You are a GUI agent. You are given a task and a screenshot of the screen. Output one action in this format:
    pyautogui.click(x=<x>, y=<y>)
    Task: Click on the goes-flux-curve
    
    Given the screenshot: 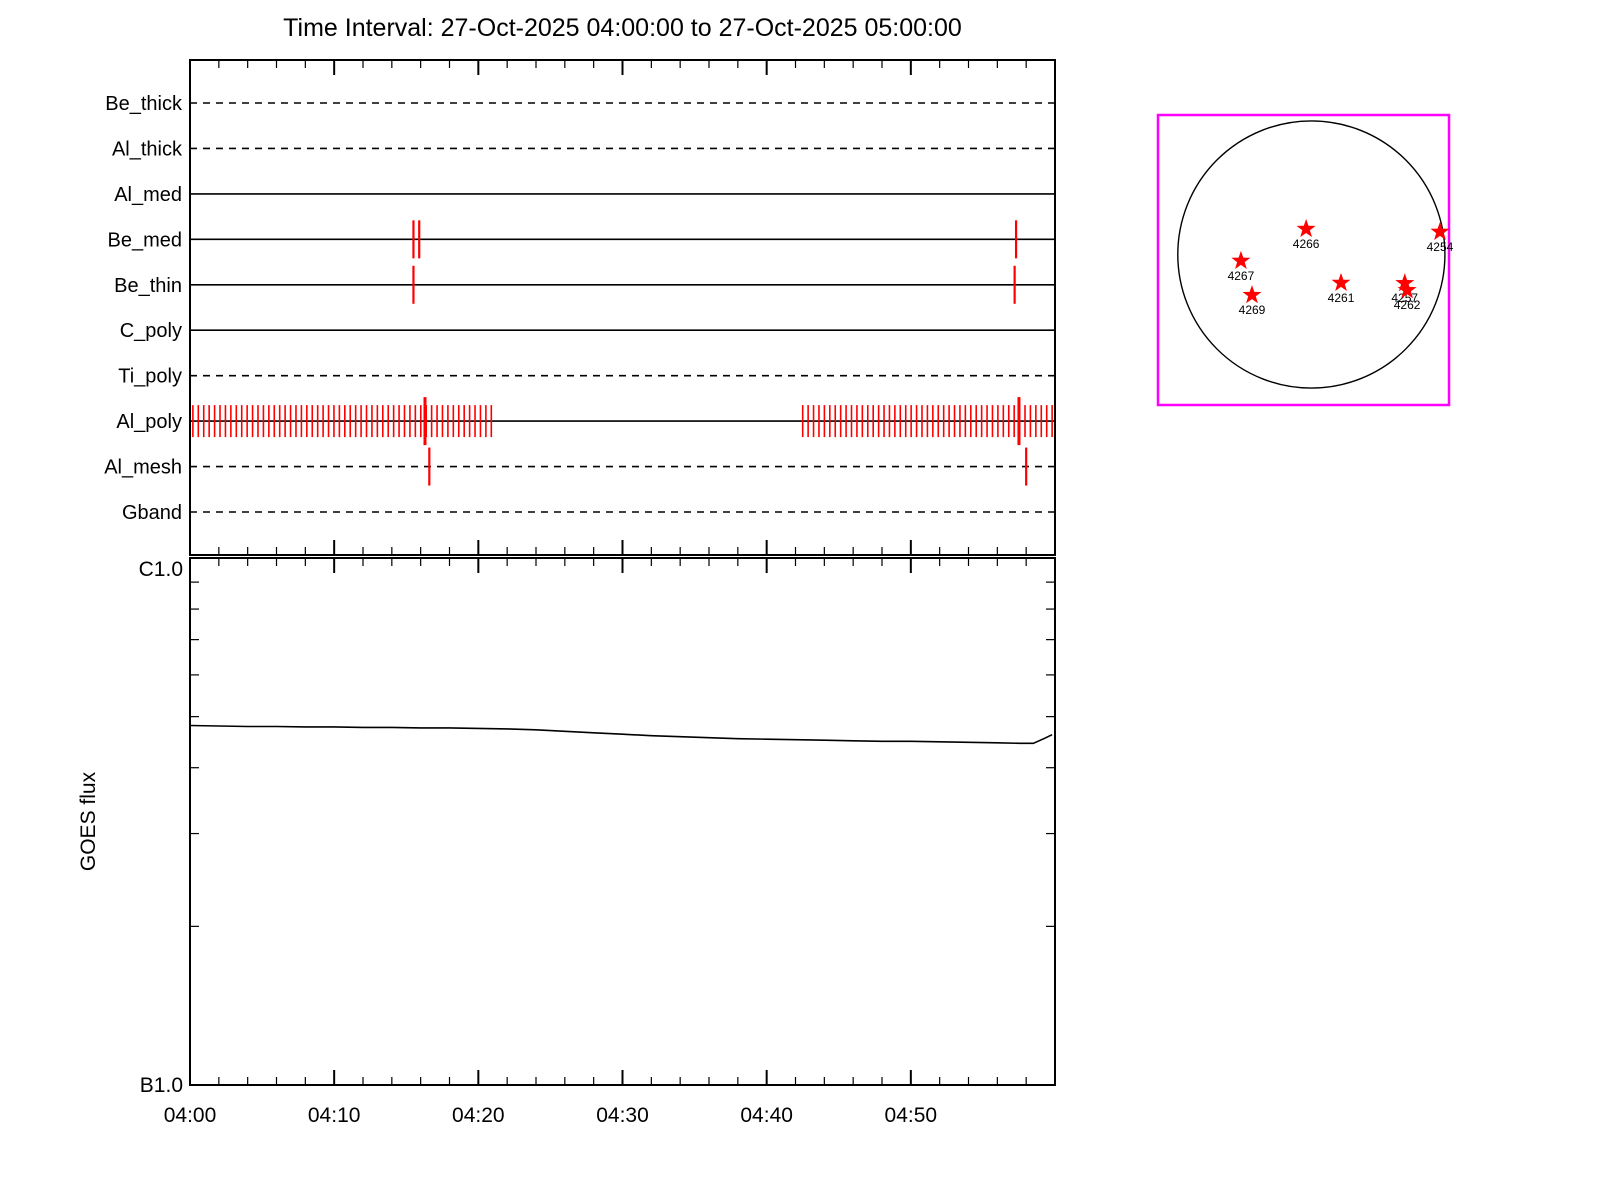 What is the action you would take?
    pyautogui.click(x=621, y=734)
    